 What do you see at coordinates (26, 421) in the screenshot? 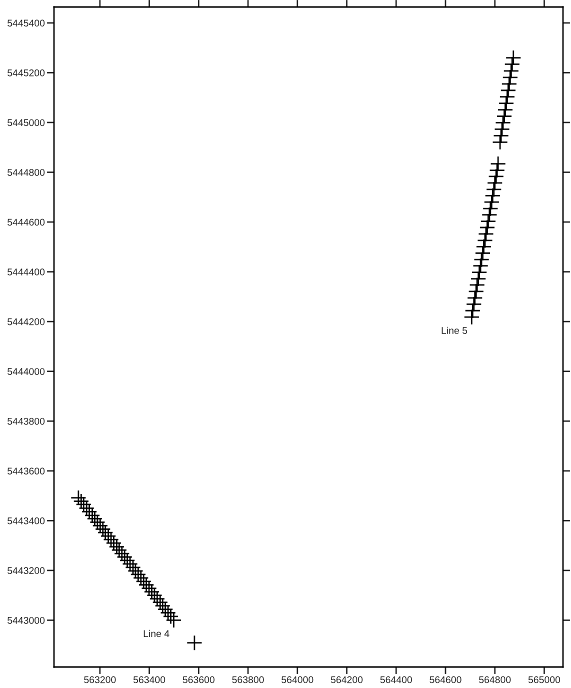
I see `y-tick-label: 5443800` at bounding box center [26, 421].